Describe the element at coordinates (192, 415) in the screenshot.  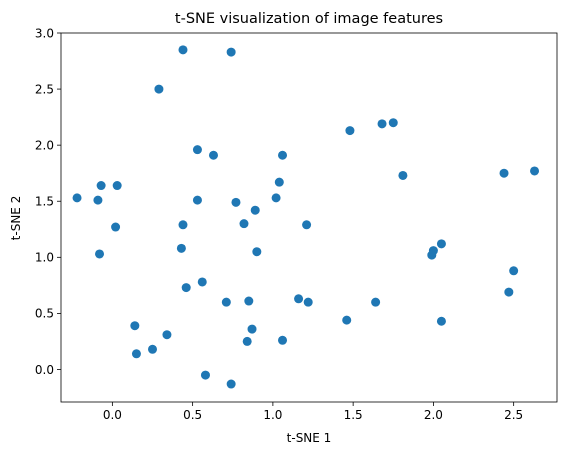
I see `x-tick-label: 0.5` at that location.